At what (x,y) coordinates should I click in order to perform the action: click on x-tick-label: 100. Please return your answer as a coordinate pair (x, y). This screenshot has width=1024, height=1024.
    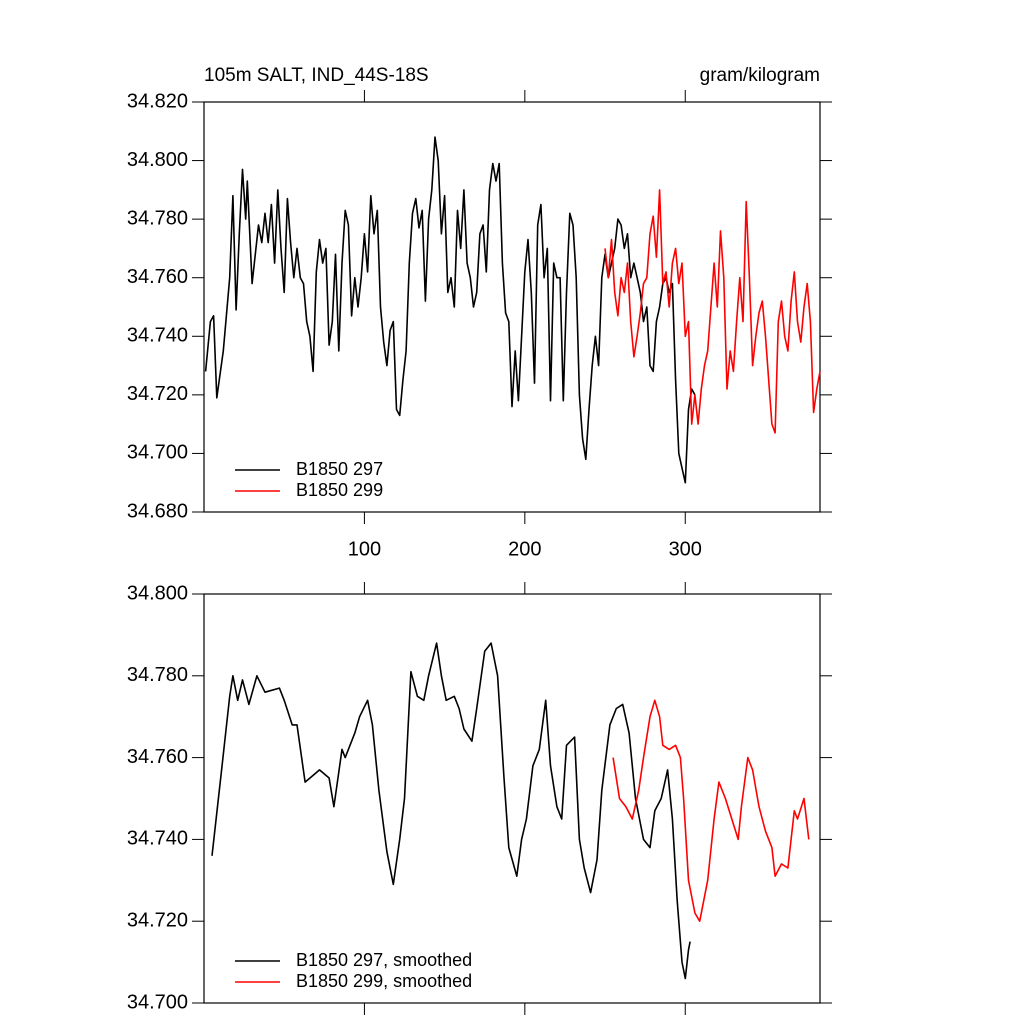
    Looking at the image, I should click on (364, 549).